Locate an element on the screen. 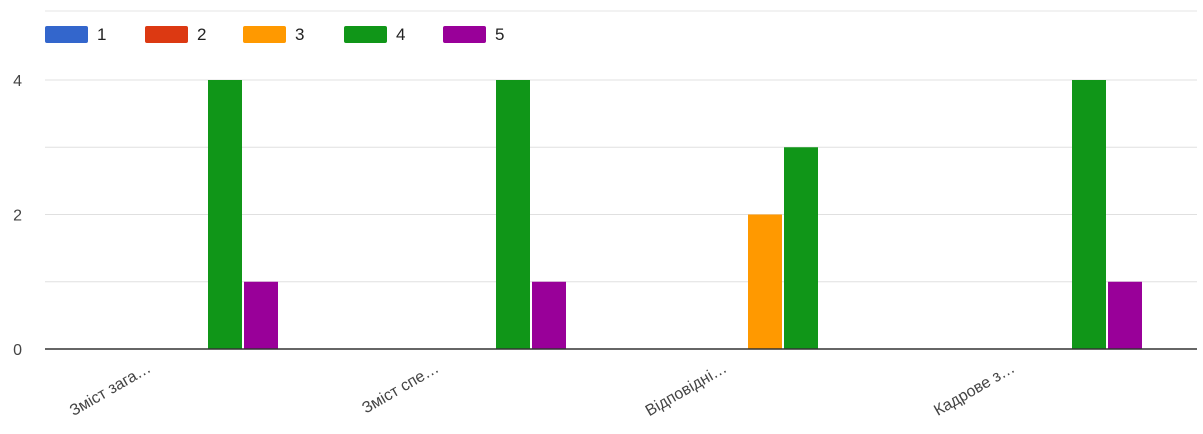 This screenshot has width=1203, height=434. y-tick-label: 2 is located at coordinates (17, 216).